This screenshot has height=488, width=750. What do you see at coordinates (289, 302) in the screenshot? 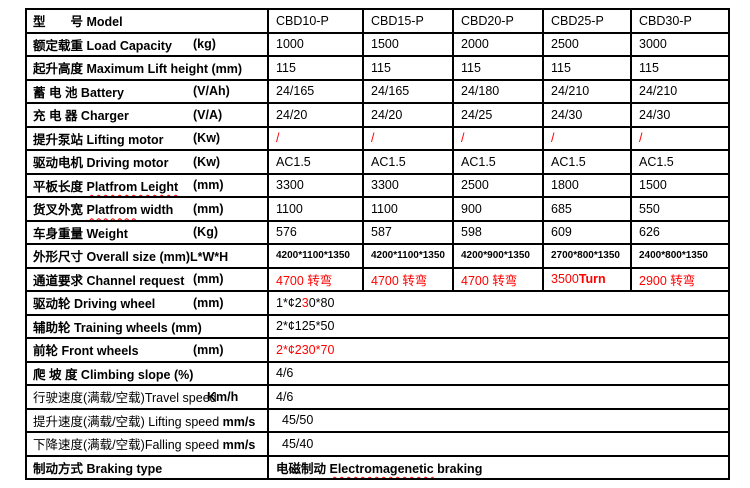
I see `value-part: 1*¢2` at bounding box center [289, 302].